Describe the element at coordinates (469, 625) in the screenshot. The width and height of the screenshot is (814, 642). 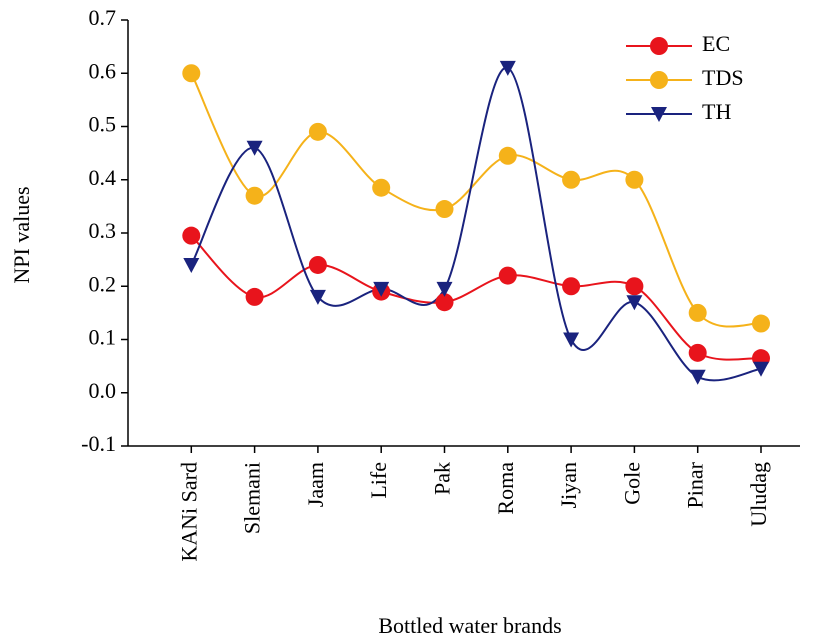
I see `x-axis-title: Bottled water brands` at that location.